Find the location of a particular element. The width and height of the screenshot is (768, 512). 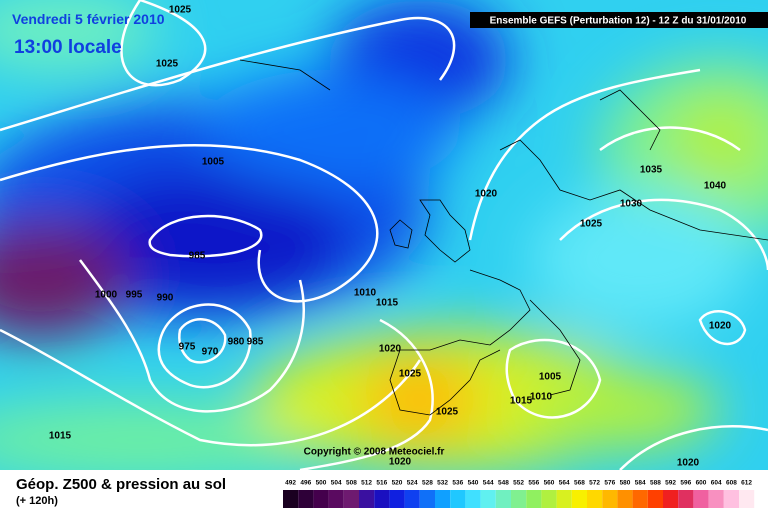

legend-label: 604 is located at coordinates (716, 483).